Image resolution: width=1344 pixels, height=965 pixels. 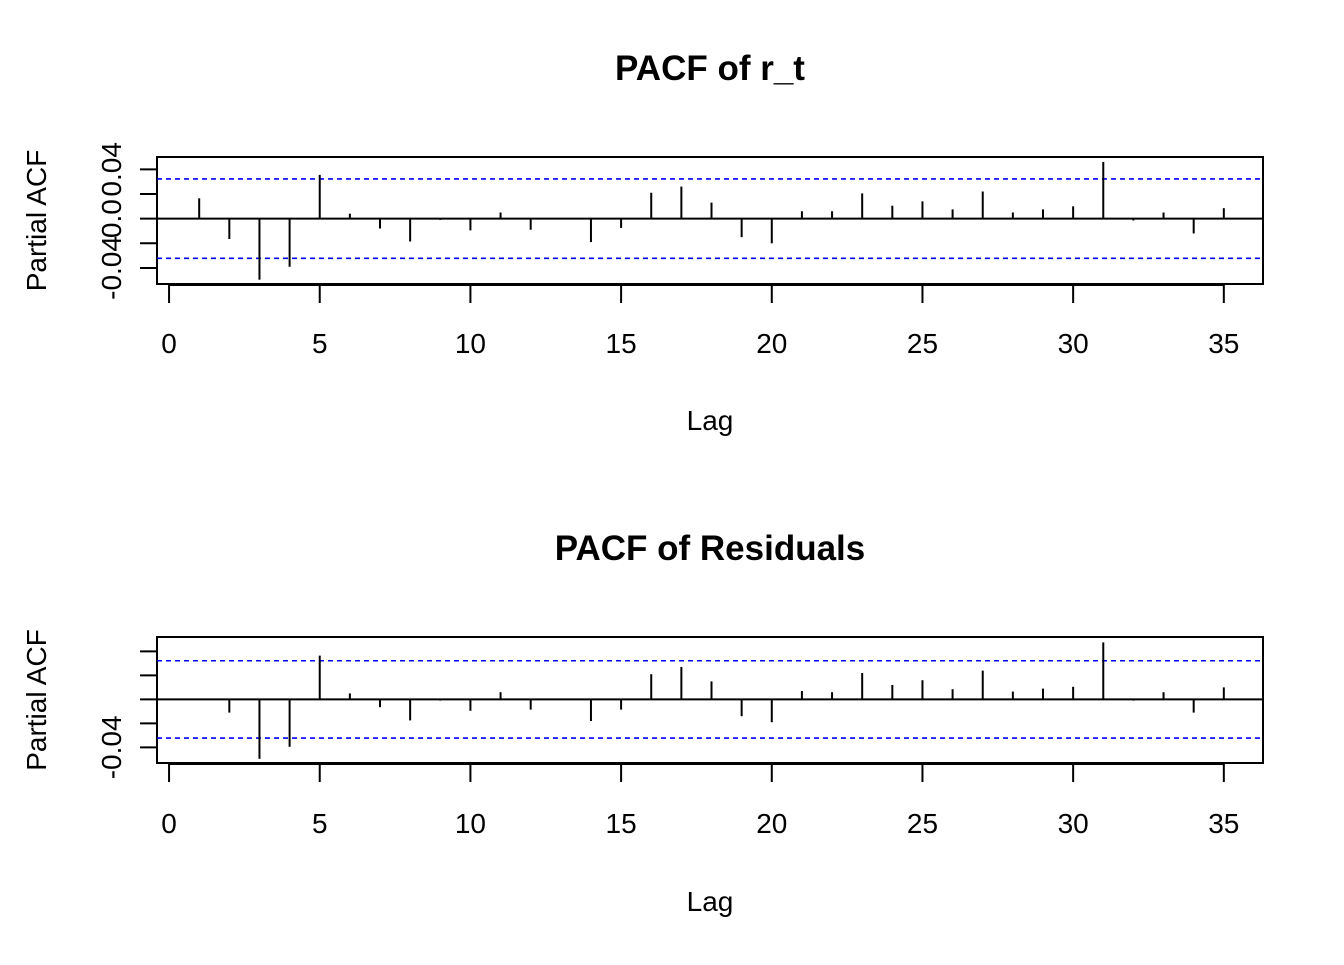 I want to click on y-tick-label: 0.04, so click(x=111, y=169).